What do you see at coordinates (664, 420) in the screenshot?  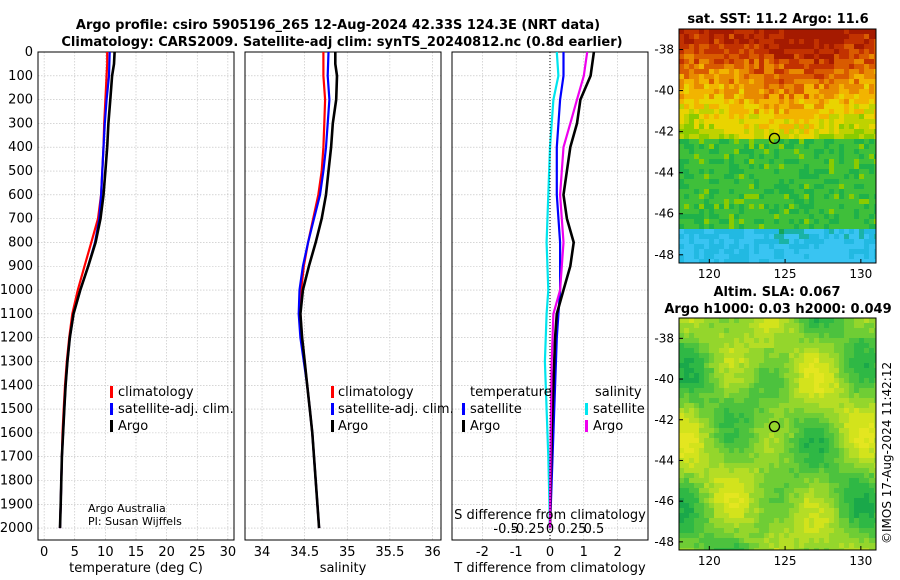 I see `map-y-tick-label: -42` at bounding box center [664, 420].